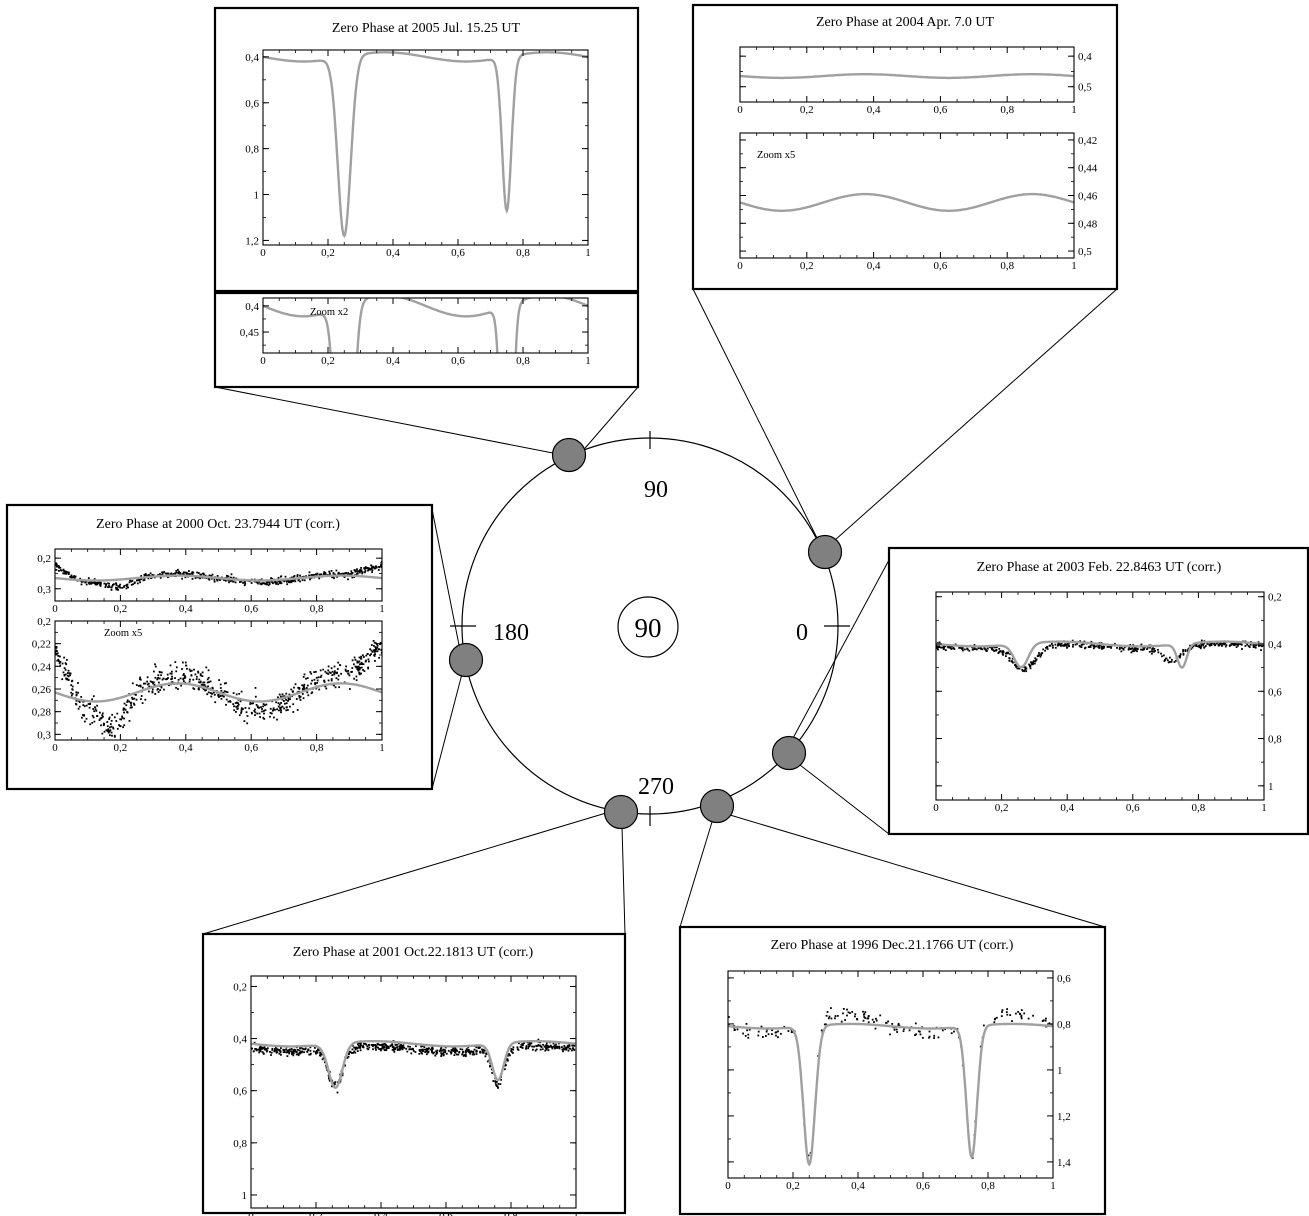 This screenshot has width=1309, height=1216. Describe the element at coordinates (413, 1092) in the screenshot. I see `plot-axes-frame` at that location.